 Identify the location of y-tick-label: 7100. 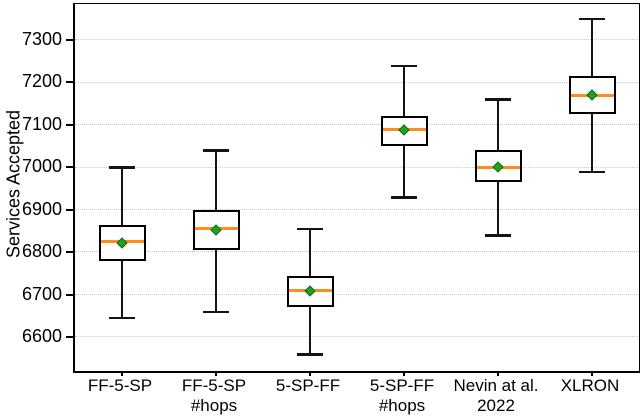
(41, 123).